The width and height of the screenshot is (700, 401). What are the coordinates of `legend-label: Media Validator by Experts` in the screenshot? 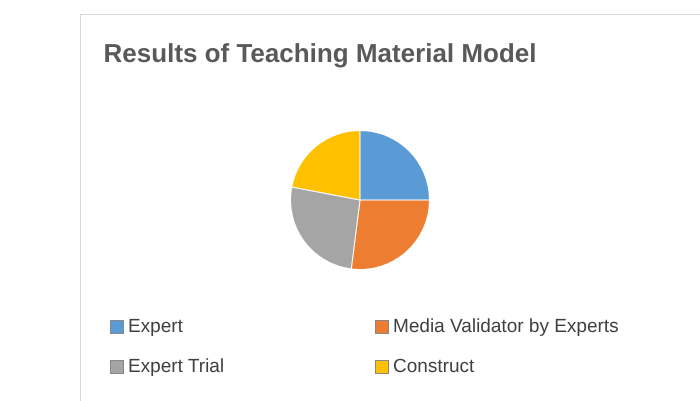 It's located at (506, 327).